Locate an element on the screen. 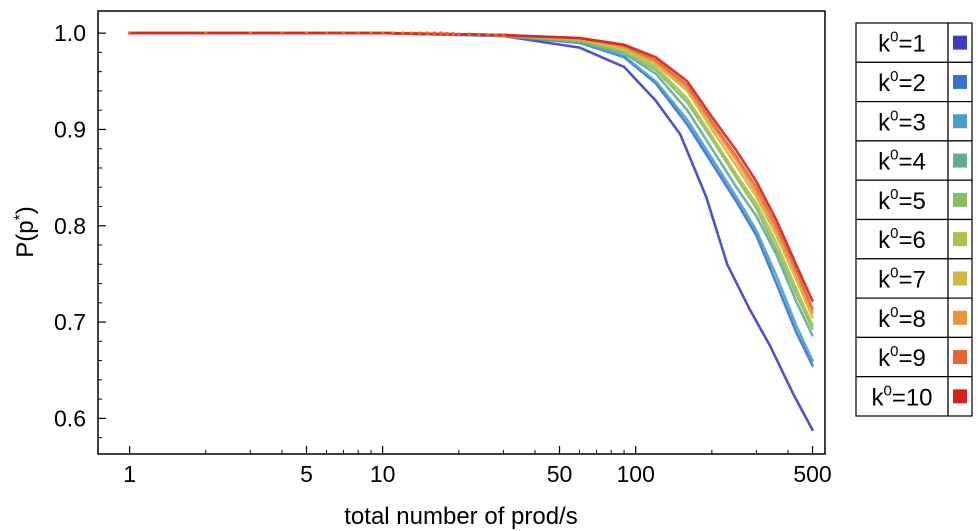 Image resolution: width=978 pixels, height=531 pixels. legend-entry-suffix: =10 is located at coordinates (912, 397).